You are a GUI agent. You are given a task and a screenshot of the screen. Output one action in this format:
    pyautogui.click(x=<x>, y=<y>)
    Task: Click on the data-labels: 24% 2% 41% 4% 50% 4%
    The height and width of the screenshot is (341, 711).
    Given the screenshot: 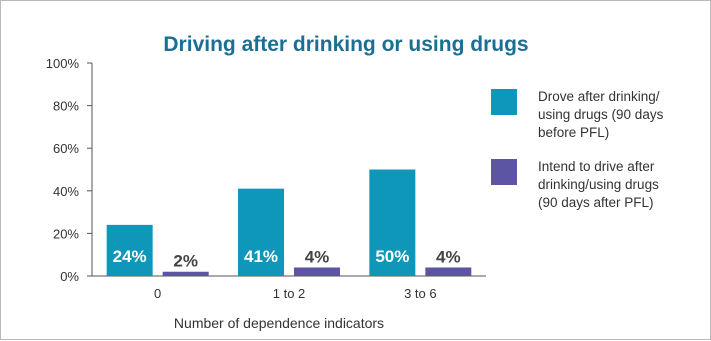 What is the action you would take?
    pyautogui.click(x=287, y=259)
    